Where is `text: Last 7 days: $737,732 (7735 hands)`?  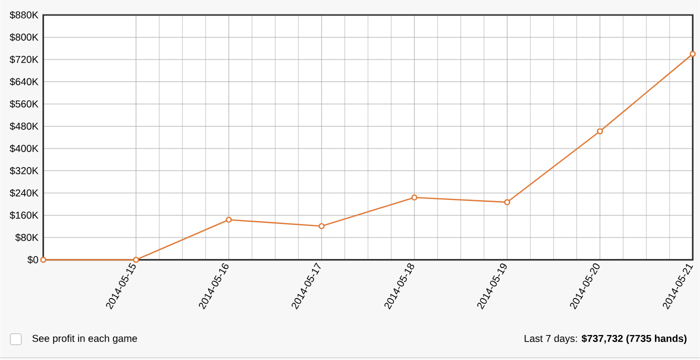 text: Last 7 days: $737,732 (7735 hands) is located at coordinates (605, 339).